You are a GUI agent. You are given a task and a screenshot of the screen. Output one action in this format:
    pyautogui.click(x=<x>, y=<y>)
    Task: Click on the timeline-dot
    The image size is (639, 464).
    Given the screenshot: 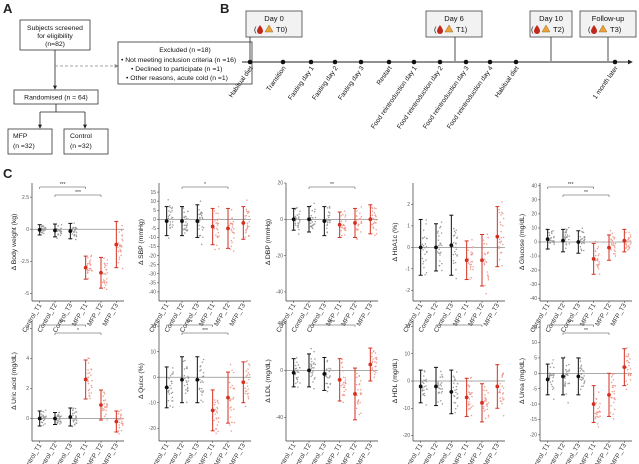 What is the action you would take?
    pyautogui.click(x=466, y=62)
    